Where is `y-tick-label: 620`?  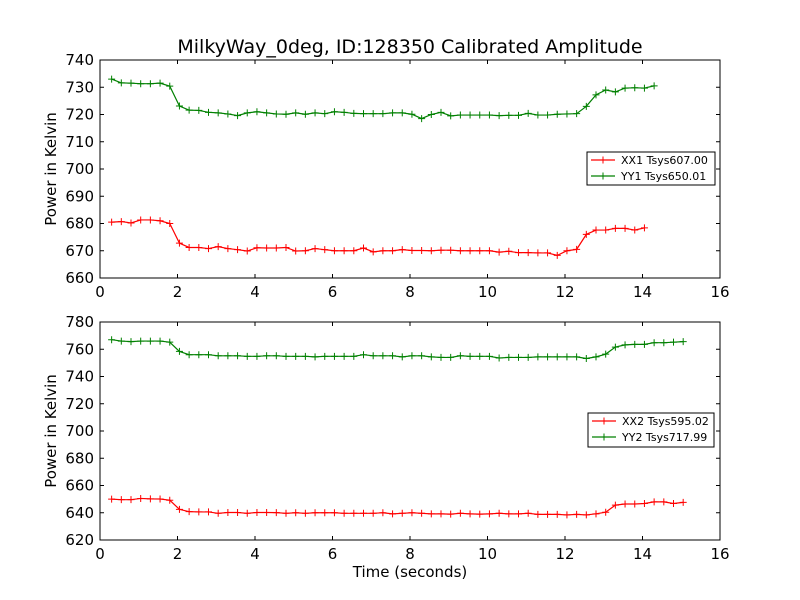
y-tick-label: 620 is located at coordinates (79, 540).